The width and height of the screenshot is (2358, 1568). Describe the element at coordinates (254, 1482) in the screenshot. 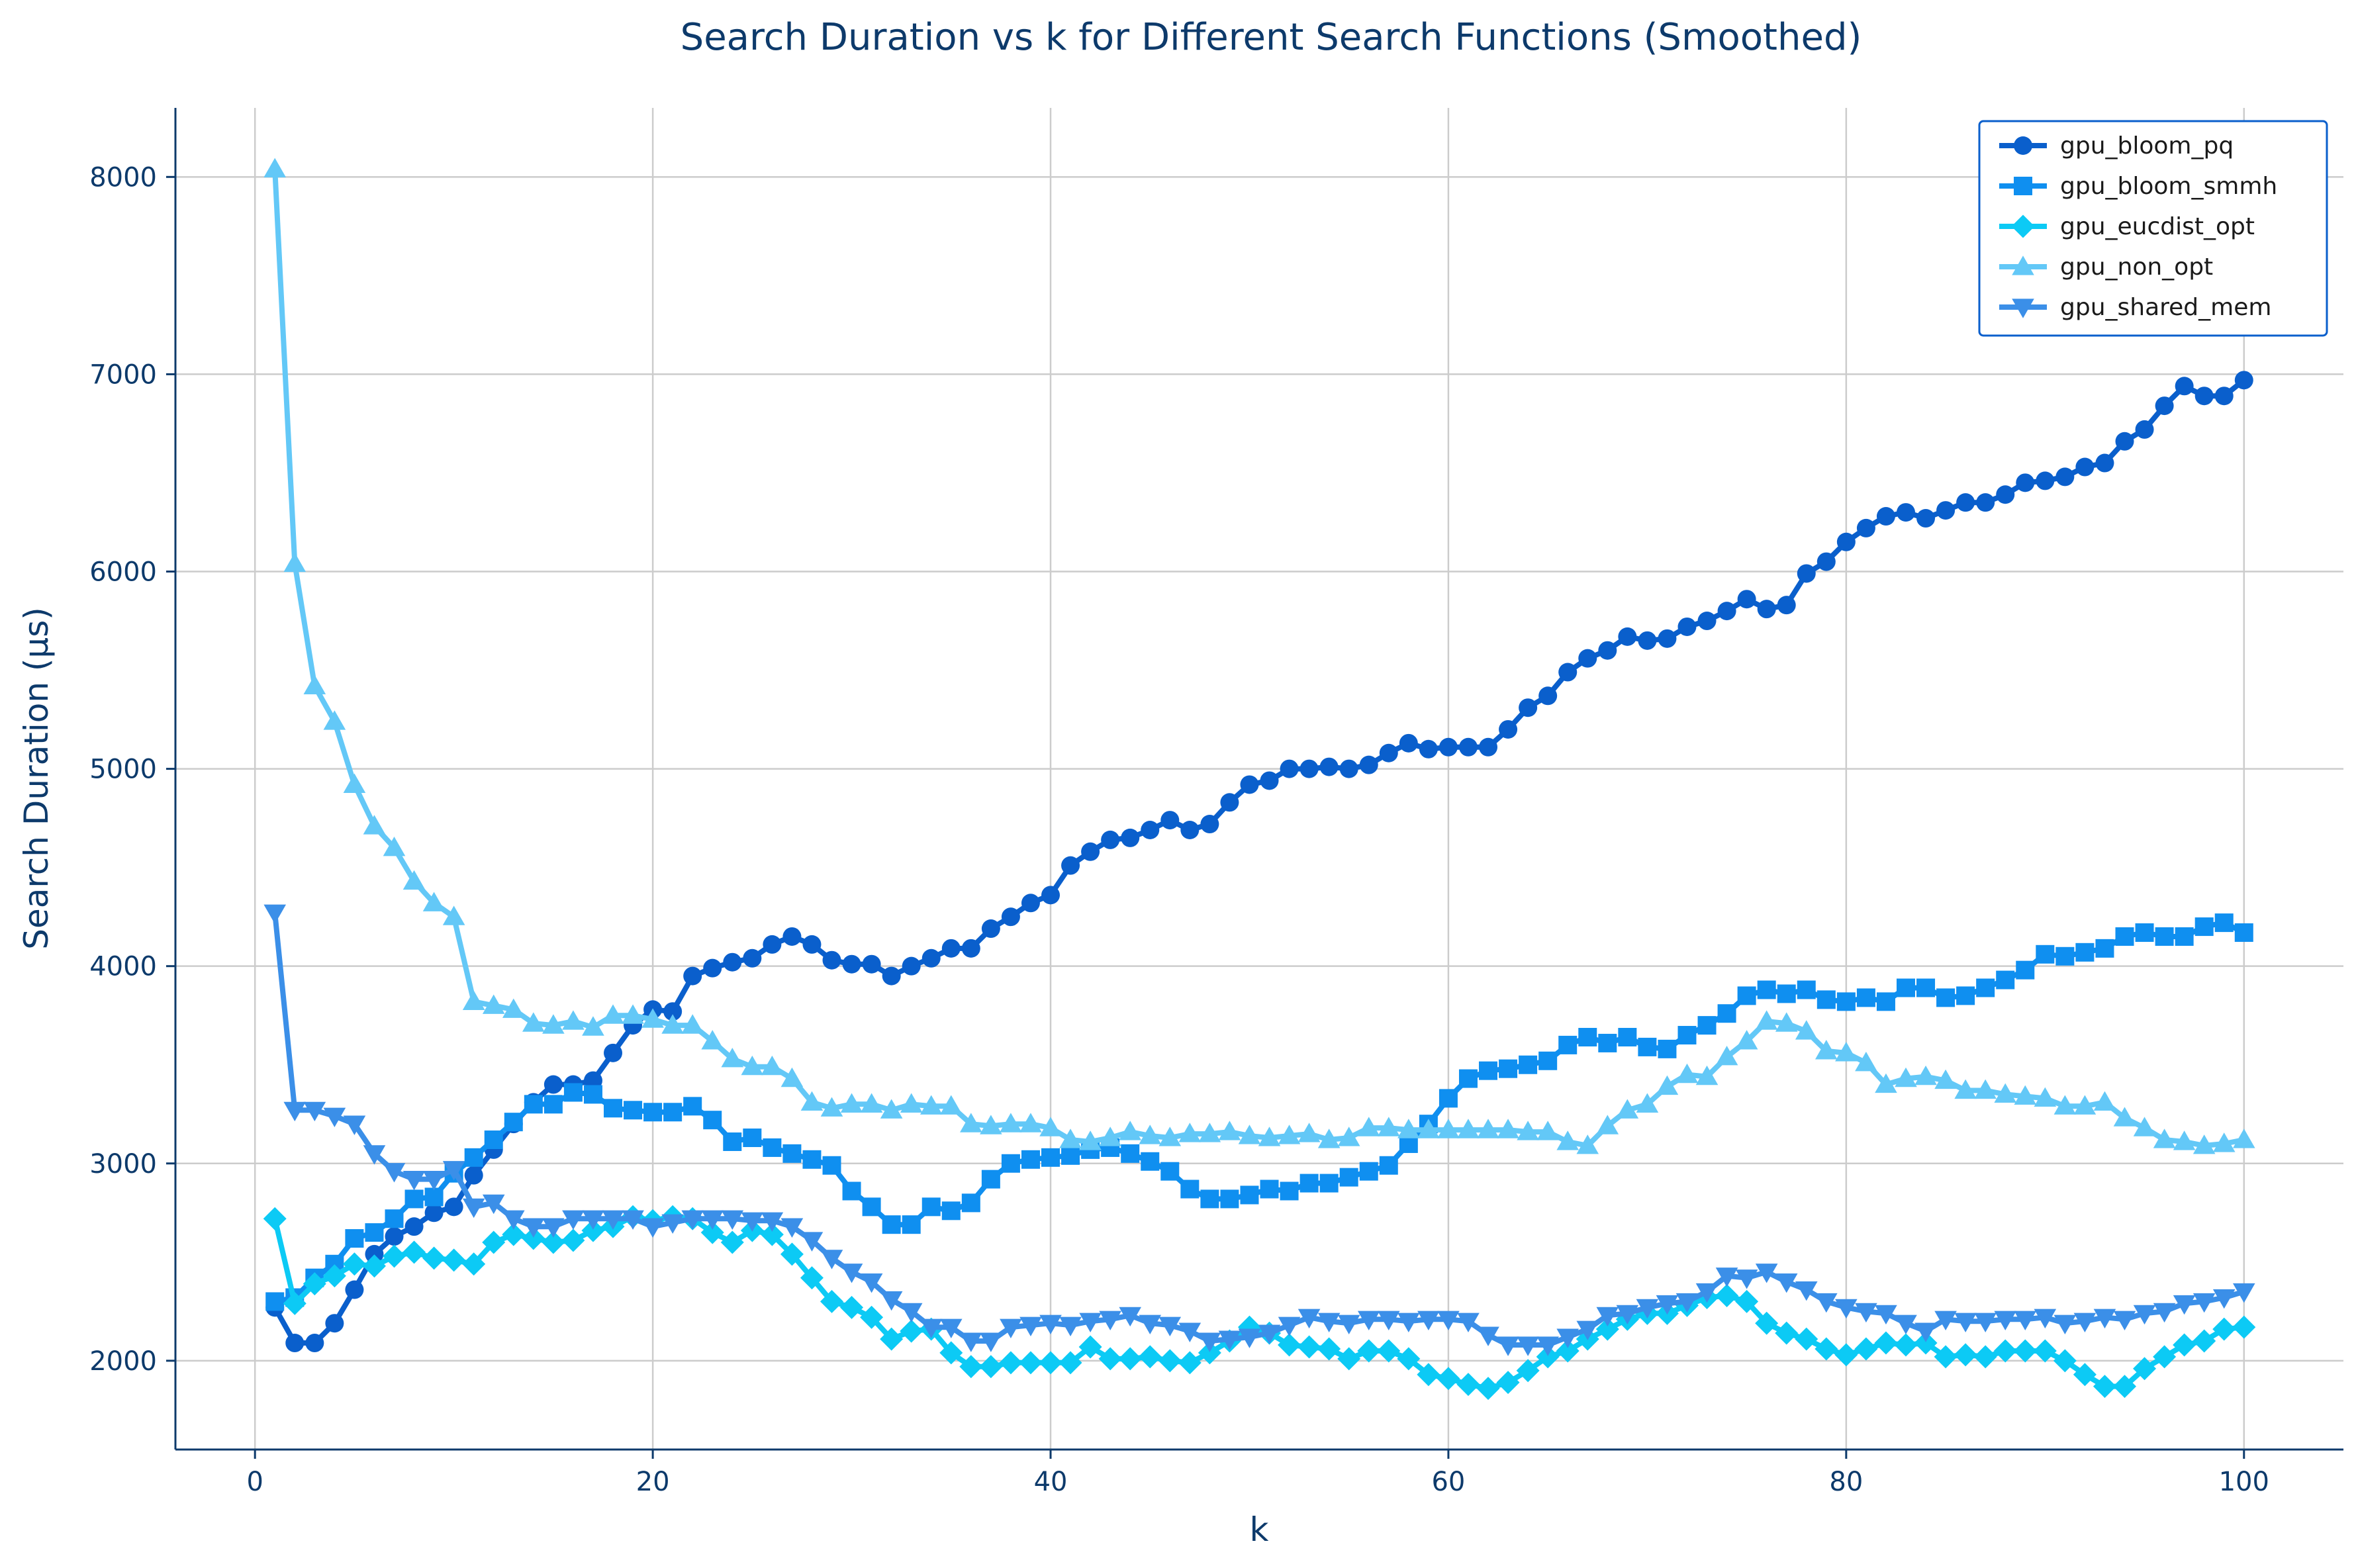

I see `x-tick-label: 0` at that location.